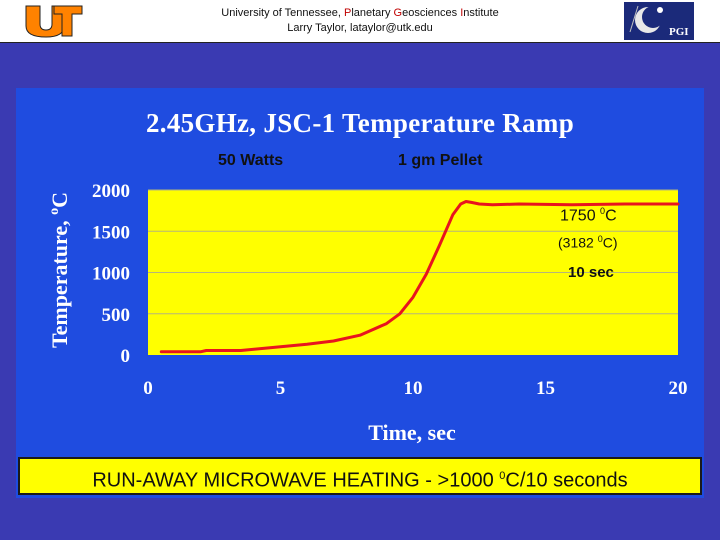 The width and height of the screenshot is (720, 540). I want to click on x-axis-label: Time, sec, so click(412, 432).